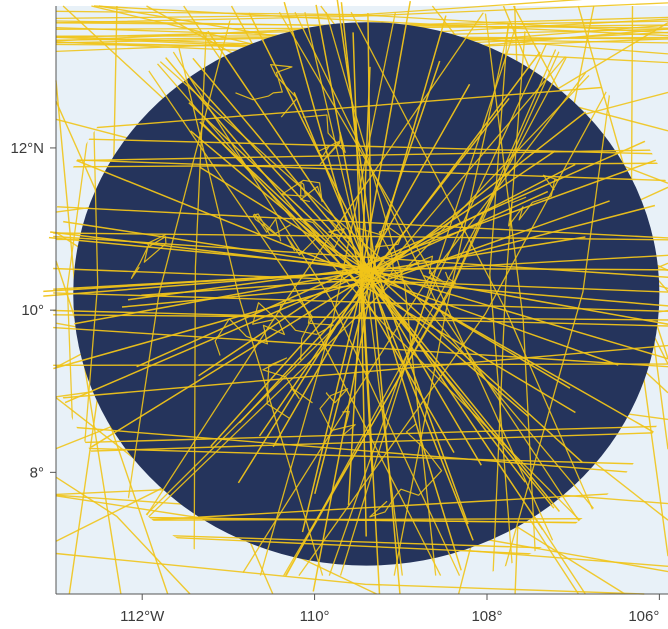  What do you see at coordinates (486, 616) in the screenshot?
I see `lon-tick-label: 108°` at bounding box center [486, 616].